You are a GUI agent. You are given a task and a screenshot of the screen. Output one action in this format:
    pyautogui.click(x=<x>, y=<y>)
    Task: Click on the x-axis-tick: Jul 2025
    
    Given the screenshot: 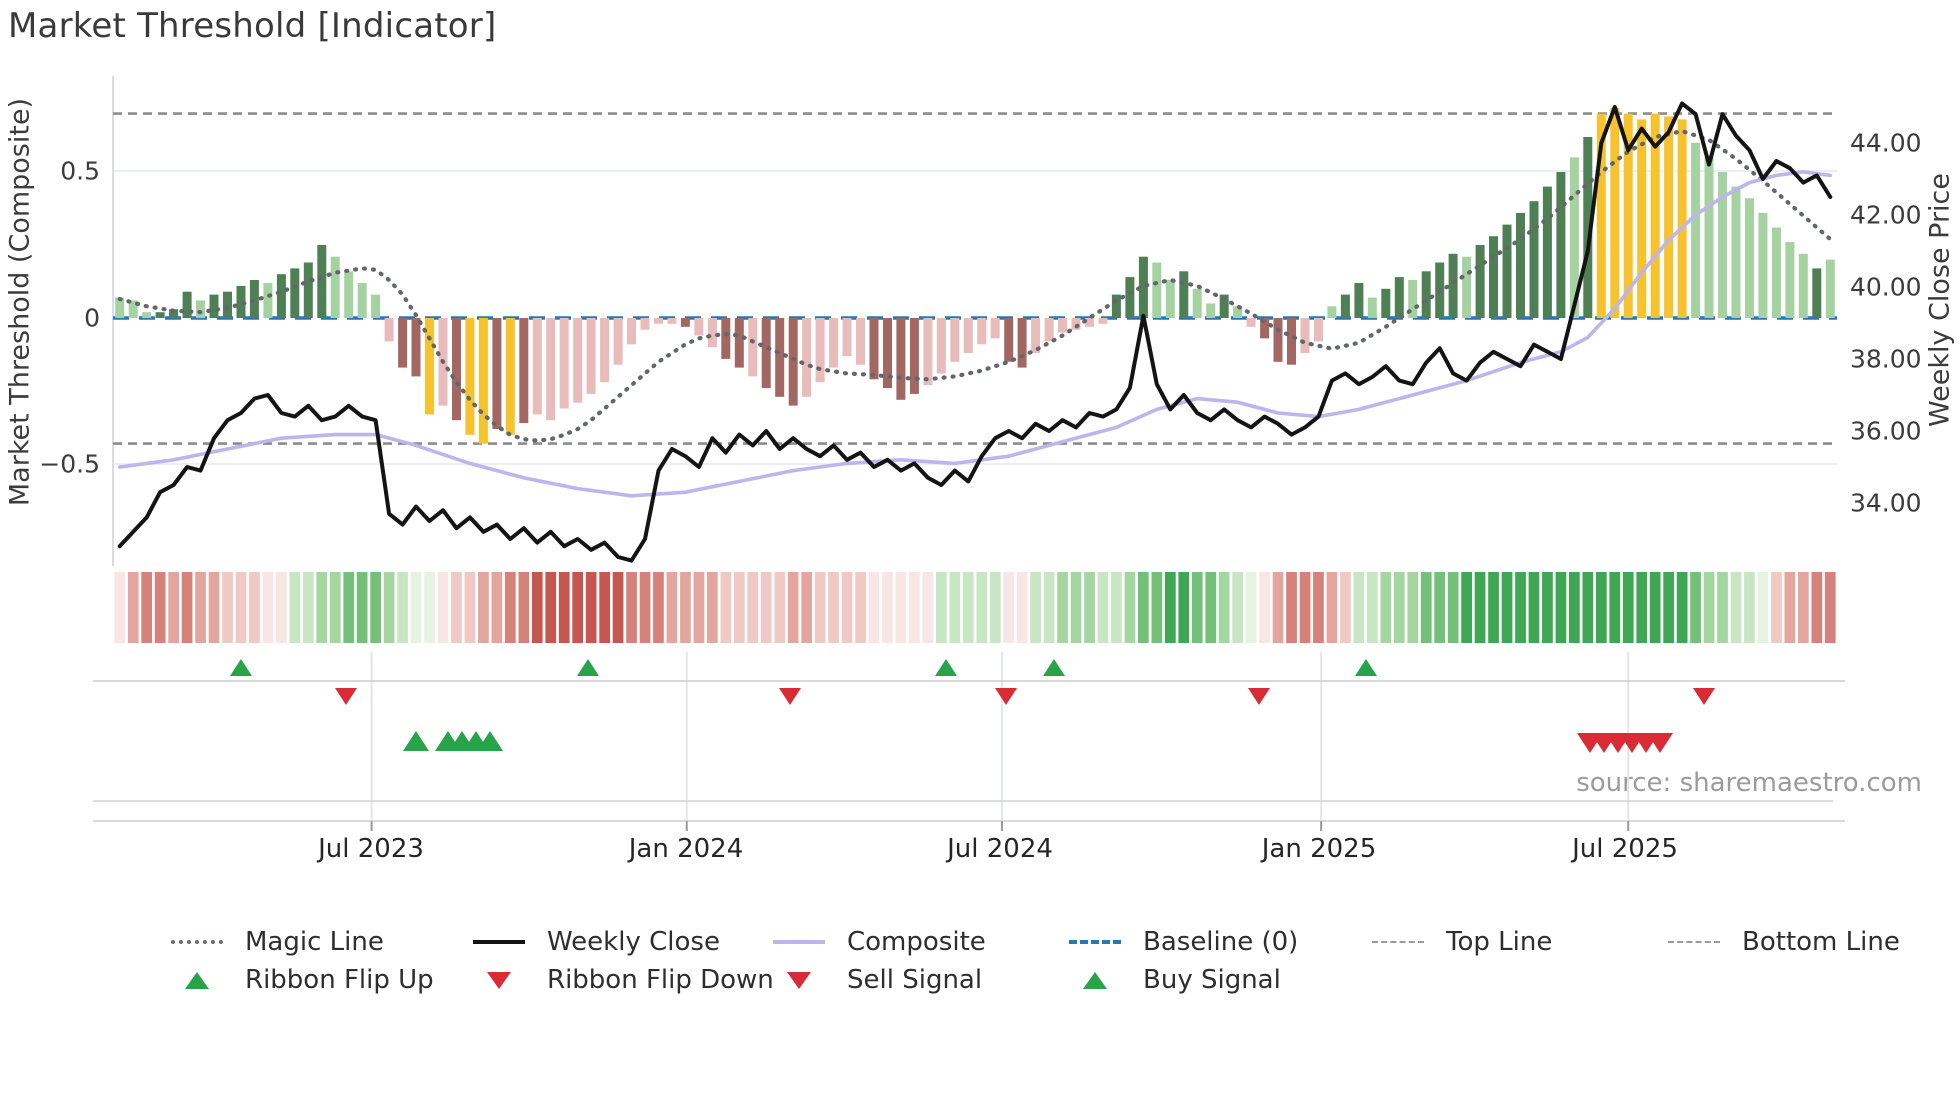 What is the action you would take?
    pyautogui.click(x=1625, y=849)
    